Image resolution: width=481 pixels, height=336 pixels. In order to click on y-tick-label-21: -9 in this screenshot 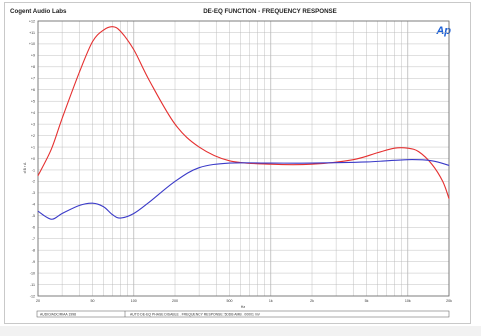, I will do `click(33, 262)`.